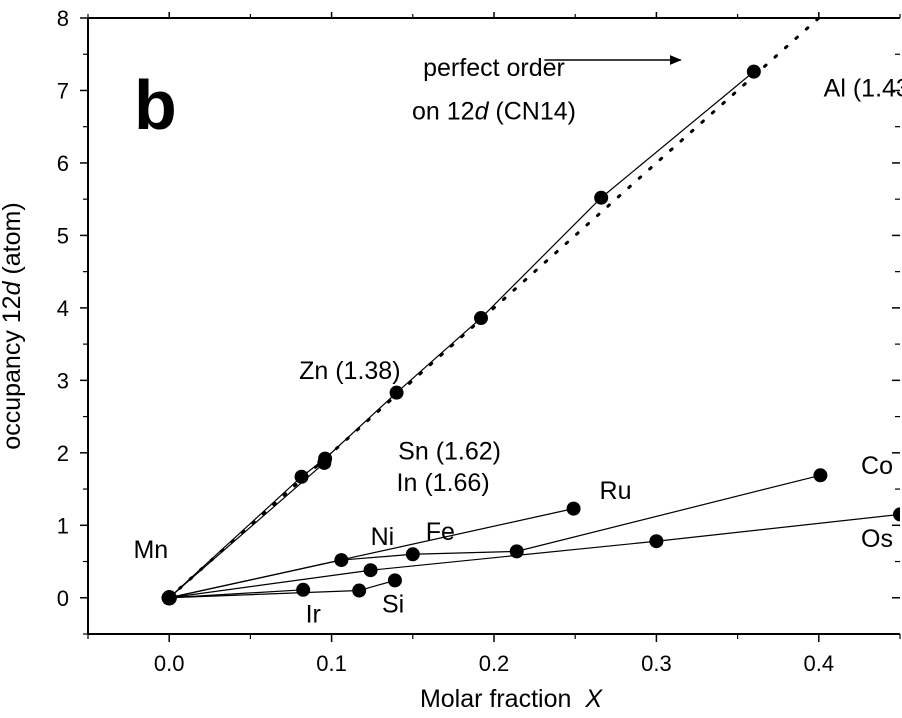  What do you see at coordinates (349, 371) in the screenshot?
I see `annotation-label: Zn (1.38)` at bounding box center [349, 371].